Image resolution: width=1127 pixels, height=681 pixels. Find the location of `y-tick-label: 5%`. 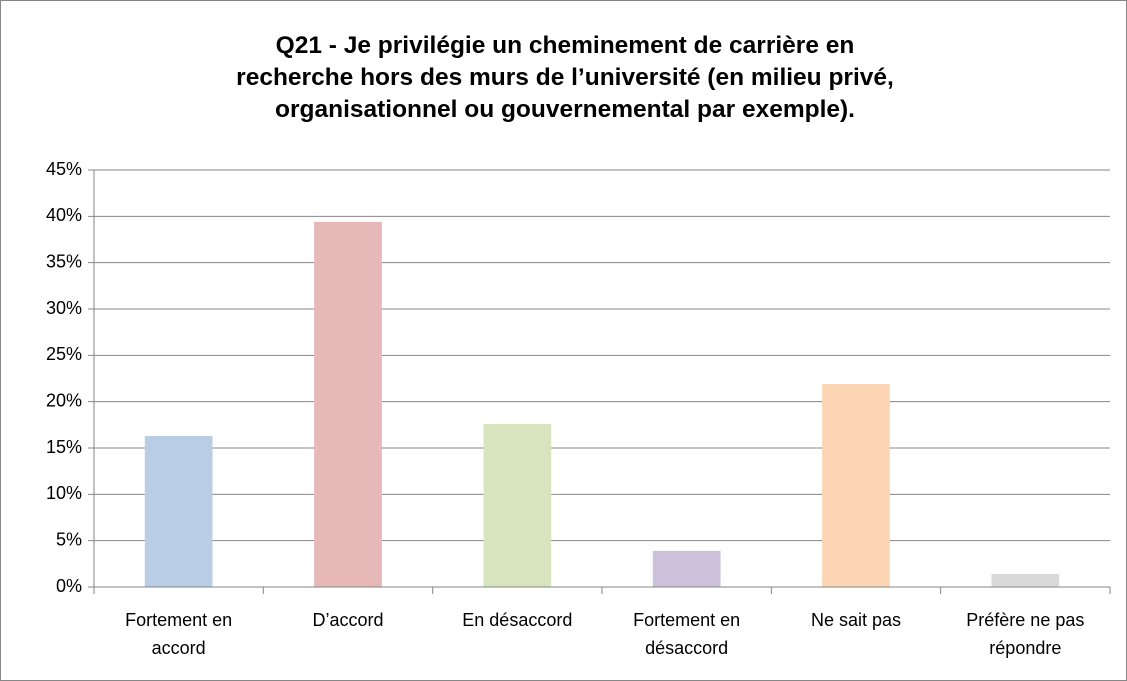

y-tick-label: 5% is located at coordinates (69, 539).